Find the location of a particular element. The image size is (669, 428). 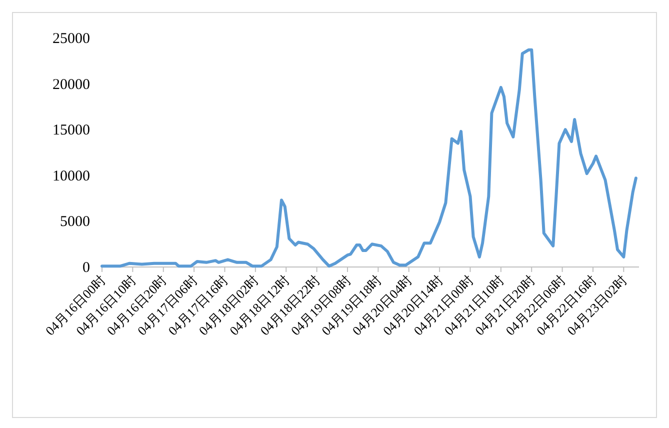

y-tick-label: 5000 is located at coordinates (75, 222).